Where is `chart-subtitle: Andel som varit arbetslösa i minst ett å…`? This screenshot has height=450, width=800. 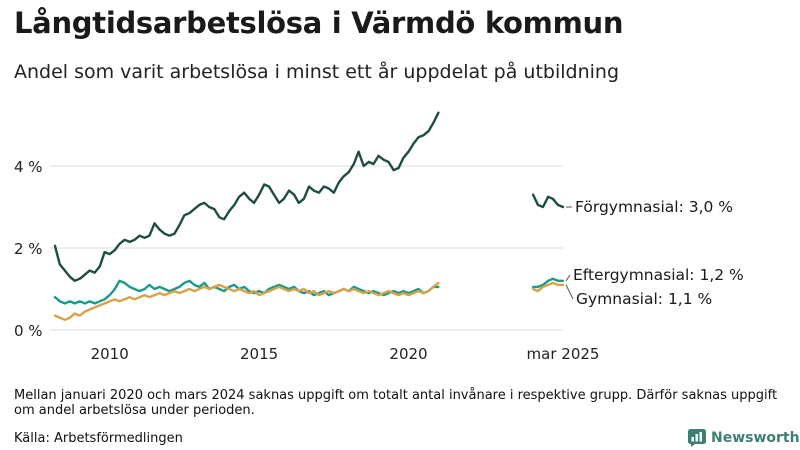 chart-subtitle: Andel som varit arbetslösa i minst ett å… is located at coordinates (317, 72).